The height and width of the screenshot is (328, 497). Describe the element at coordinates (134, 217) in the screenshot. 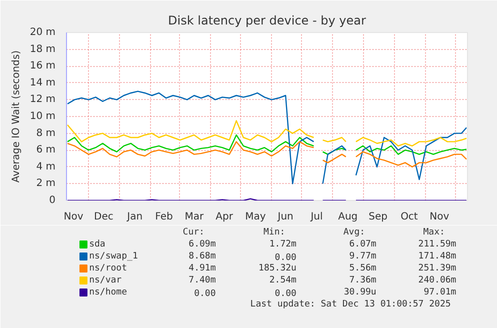

I see `x-tick-label: Jan` at that location.